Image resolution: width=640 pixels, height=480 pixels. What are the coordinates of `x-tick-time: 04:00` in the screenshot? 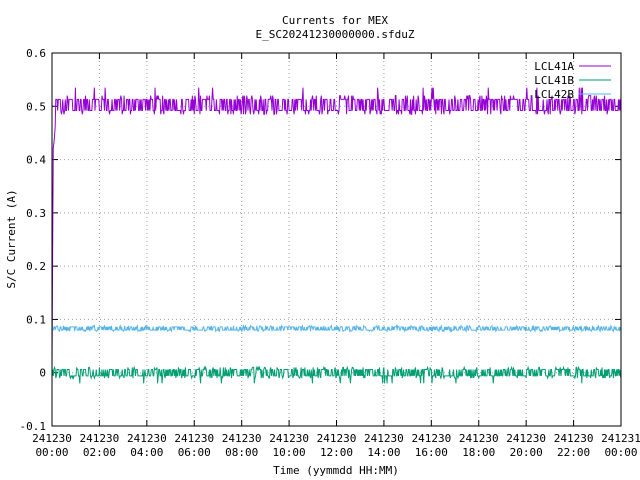 It's located at (146, 452).